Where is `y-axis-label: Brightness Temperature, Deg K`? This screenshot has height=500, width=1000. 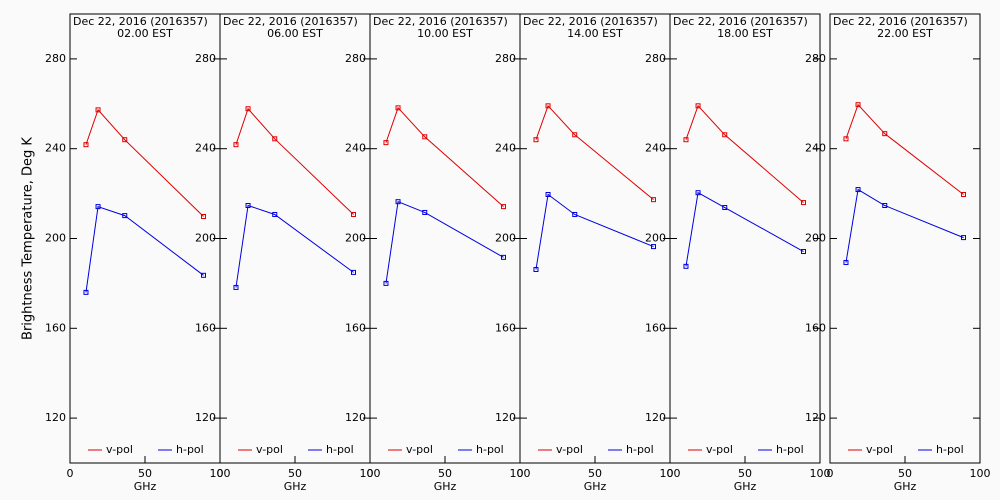
y-axis-label: Brightness Temperature, Deg K is located at coordinates (28, 238).